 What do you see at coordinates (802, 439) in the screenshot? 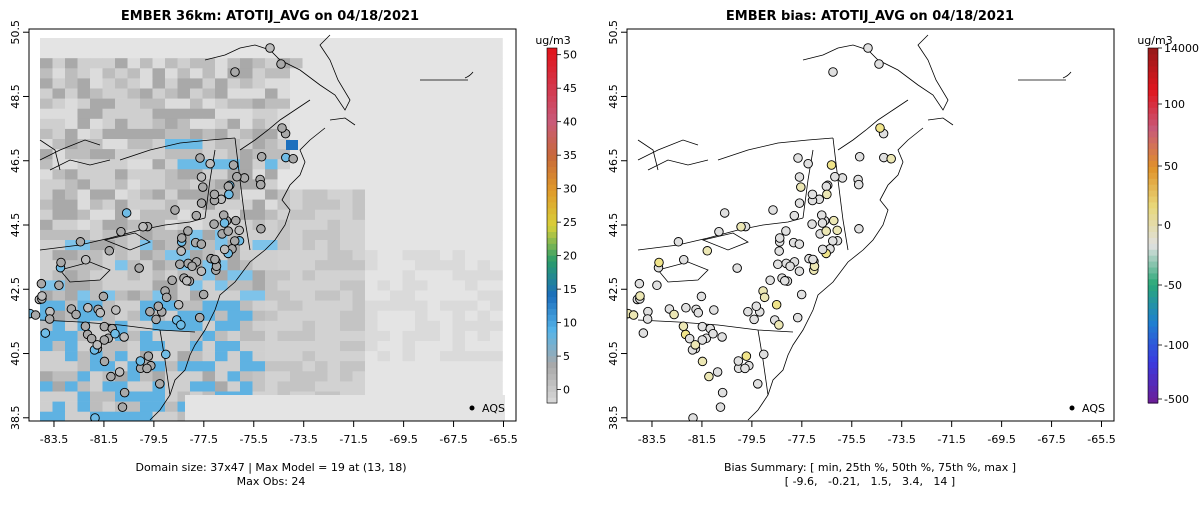
I see `x-tick-label: -77.5` at bounding box center [802, 439].